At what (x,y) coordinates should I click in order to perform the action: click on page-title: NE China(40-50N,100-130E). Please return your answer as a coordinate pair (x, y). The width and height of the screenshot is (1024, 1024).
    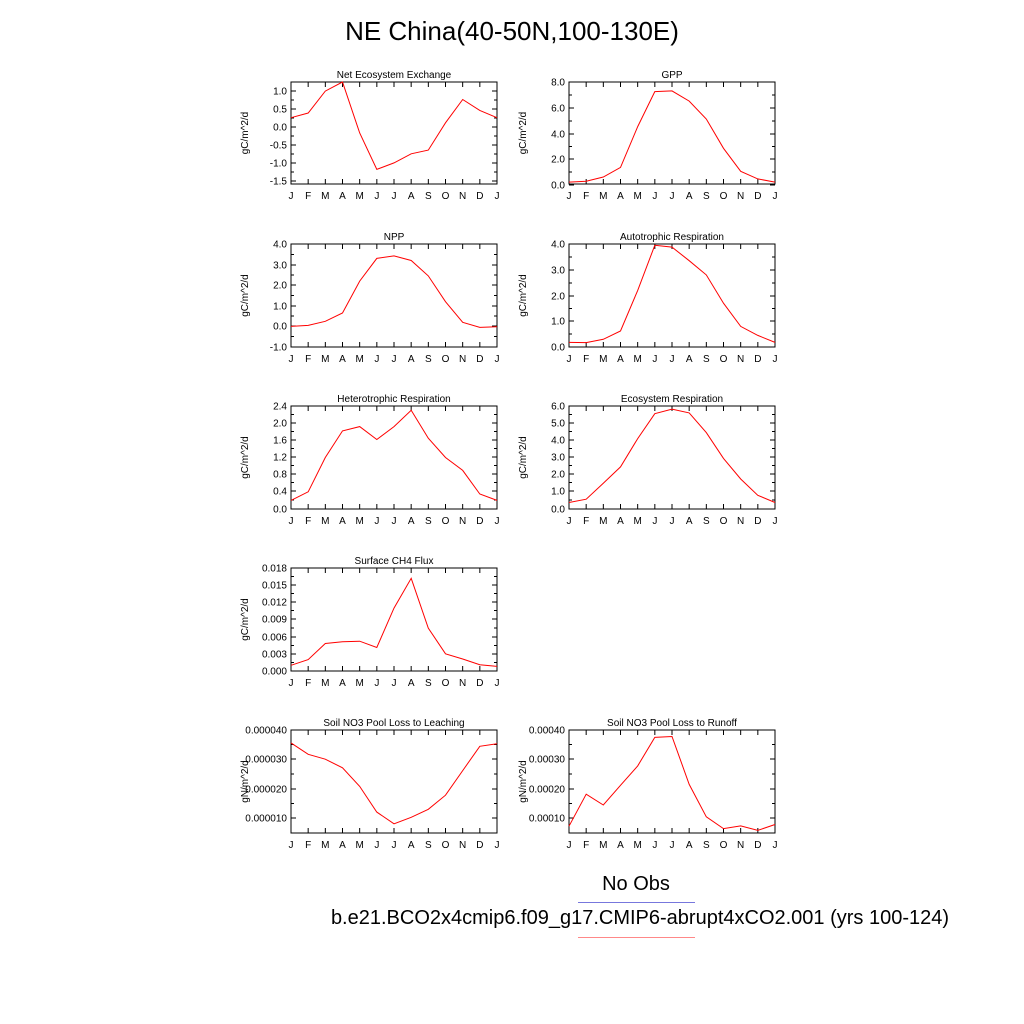
    Looking at the image, I should click on (512, 31).